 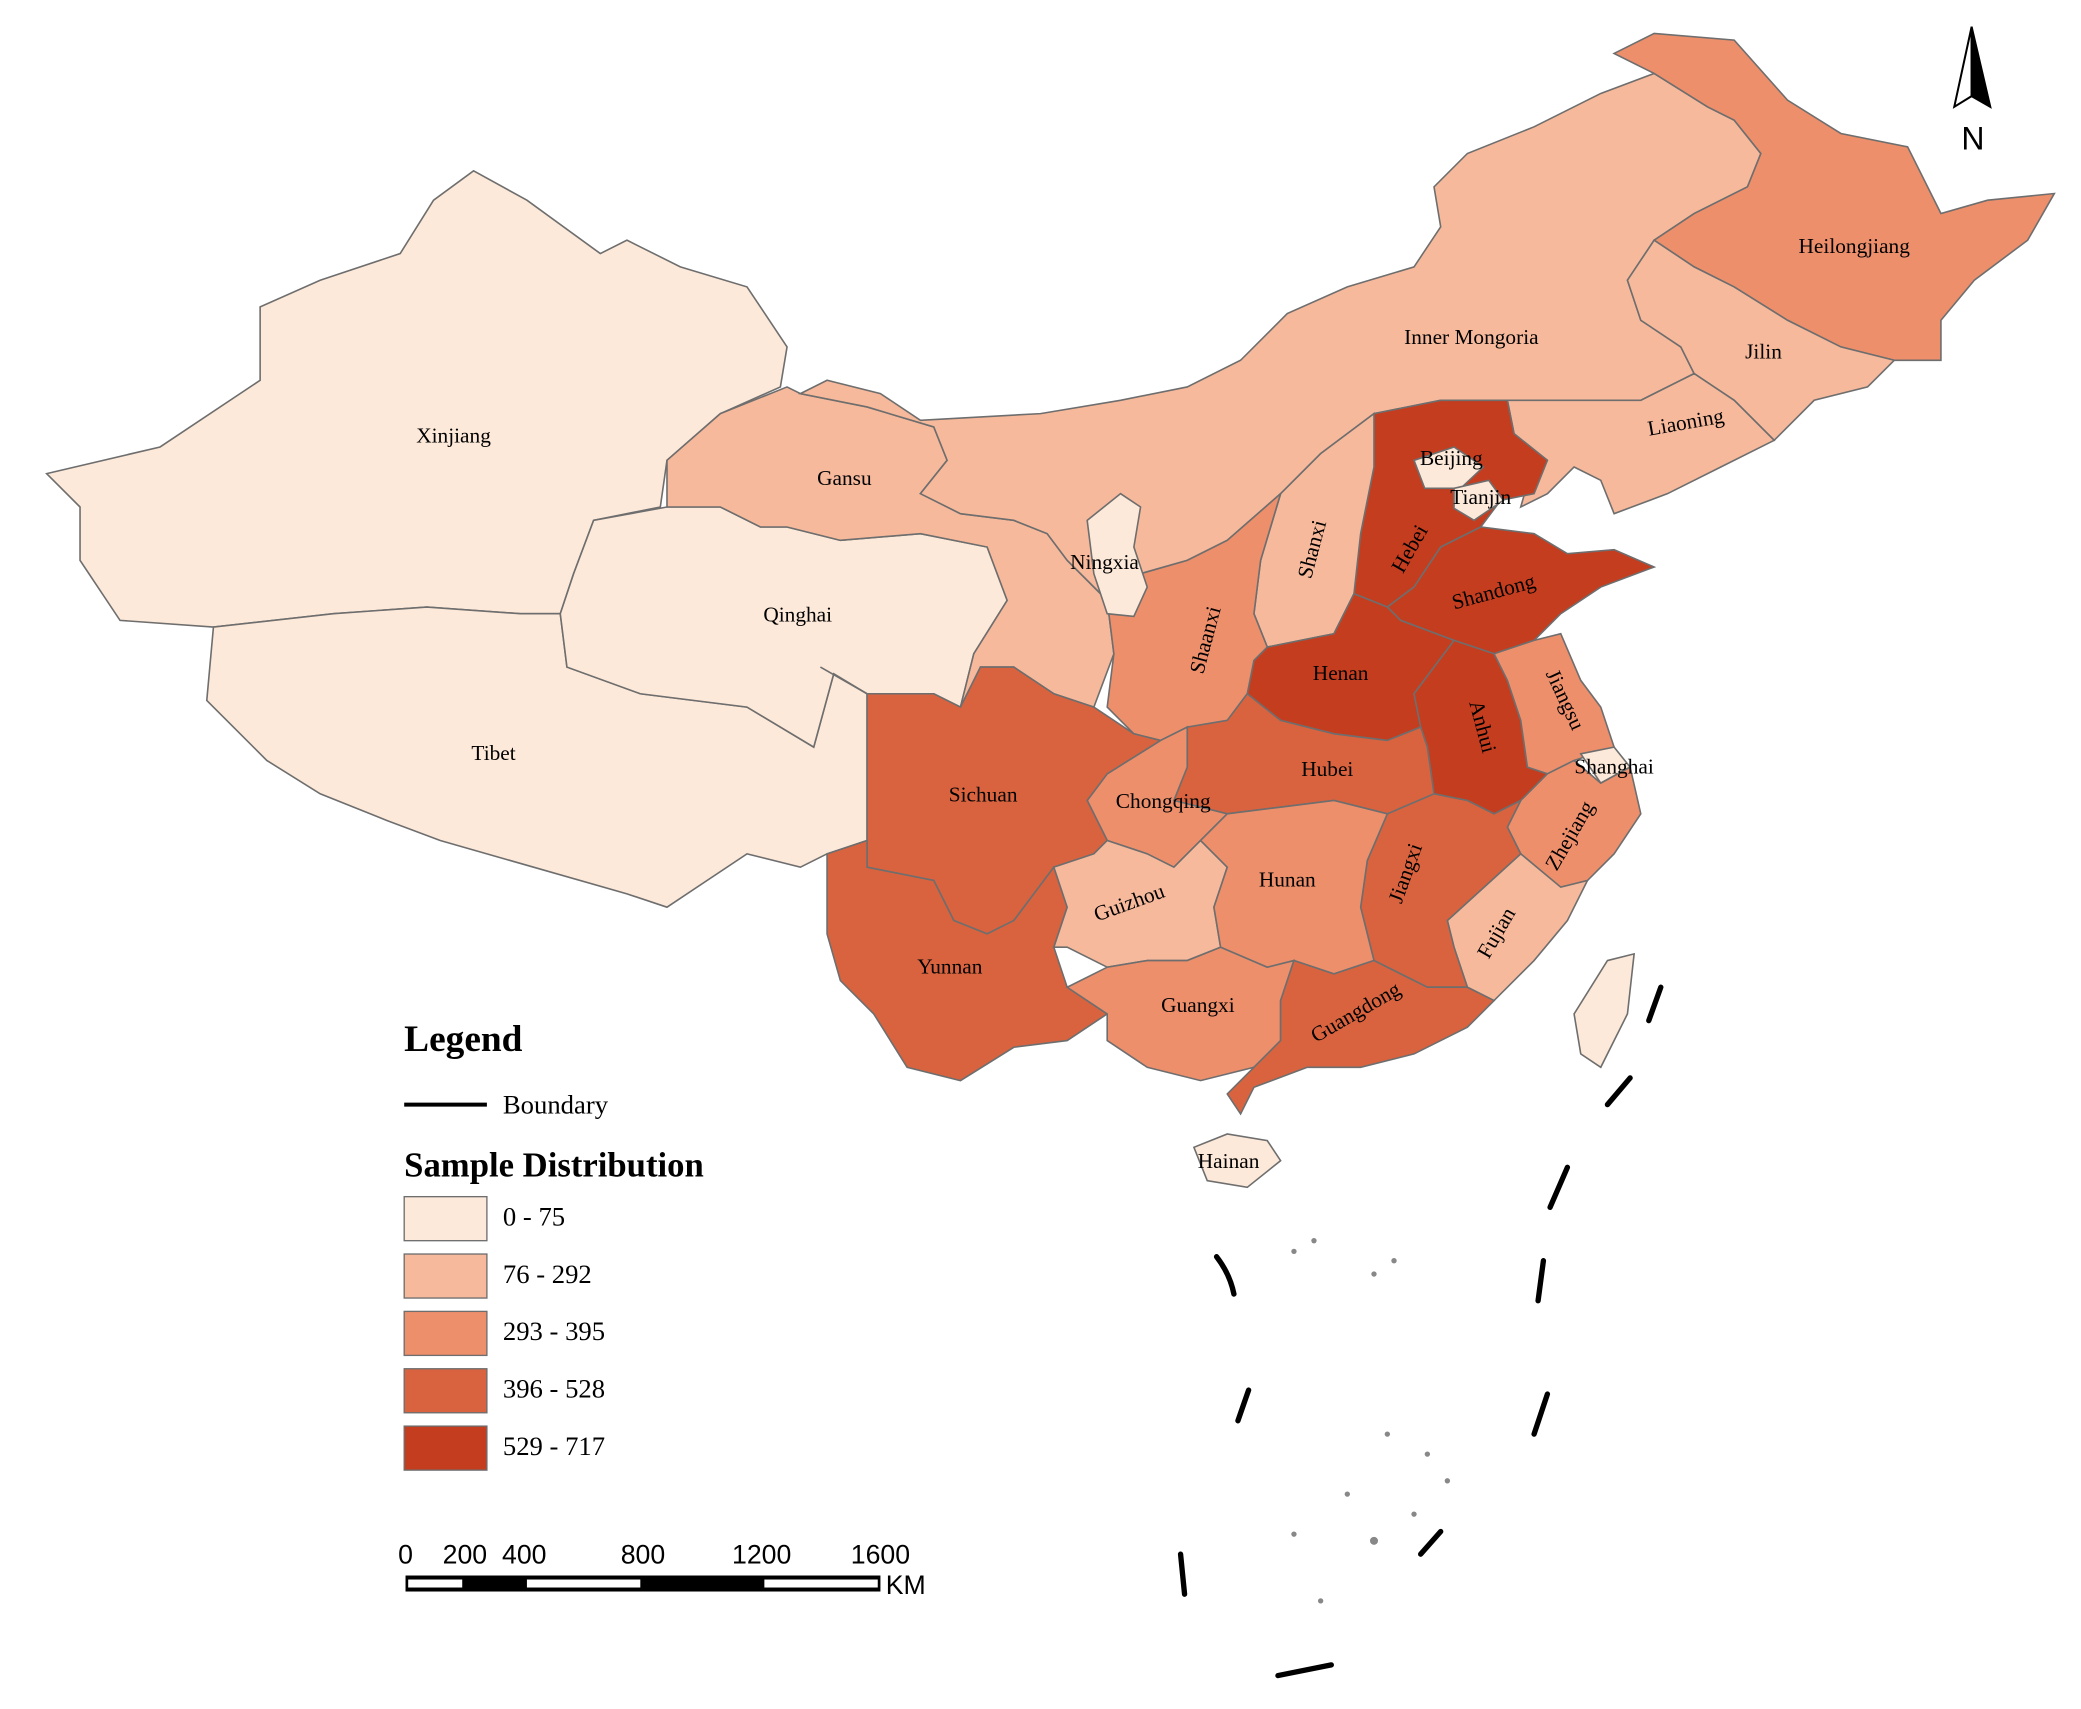 I want to click on province-label: Hainan, so click(x=1229, y=1161).